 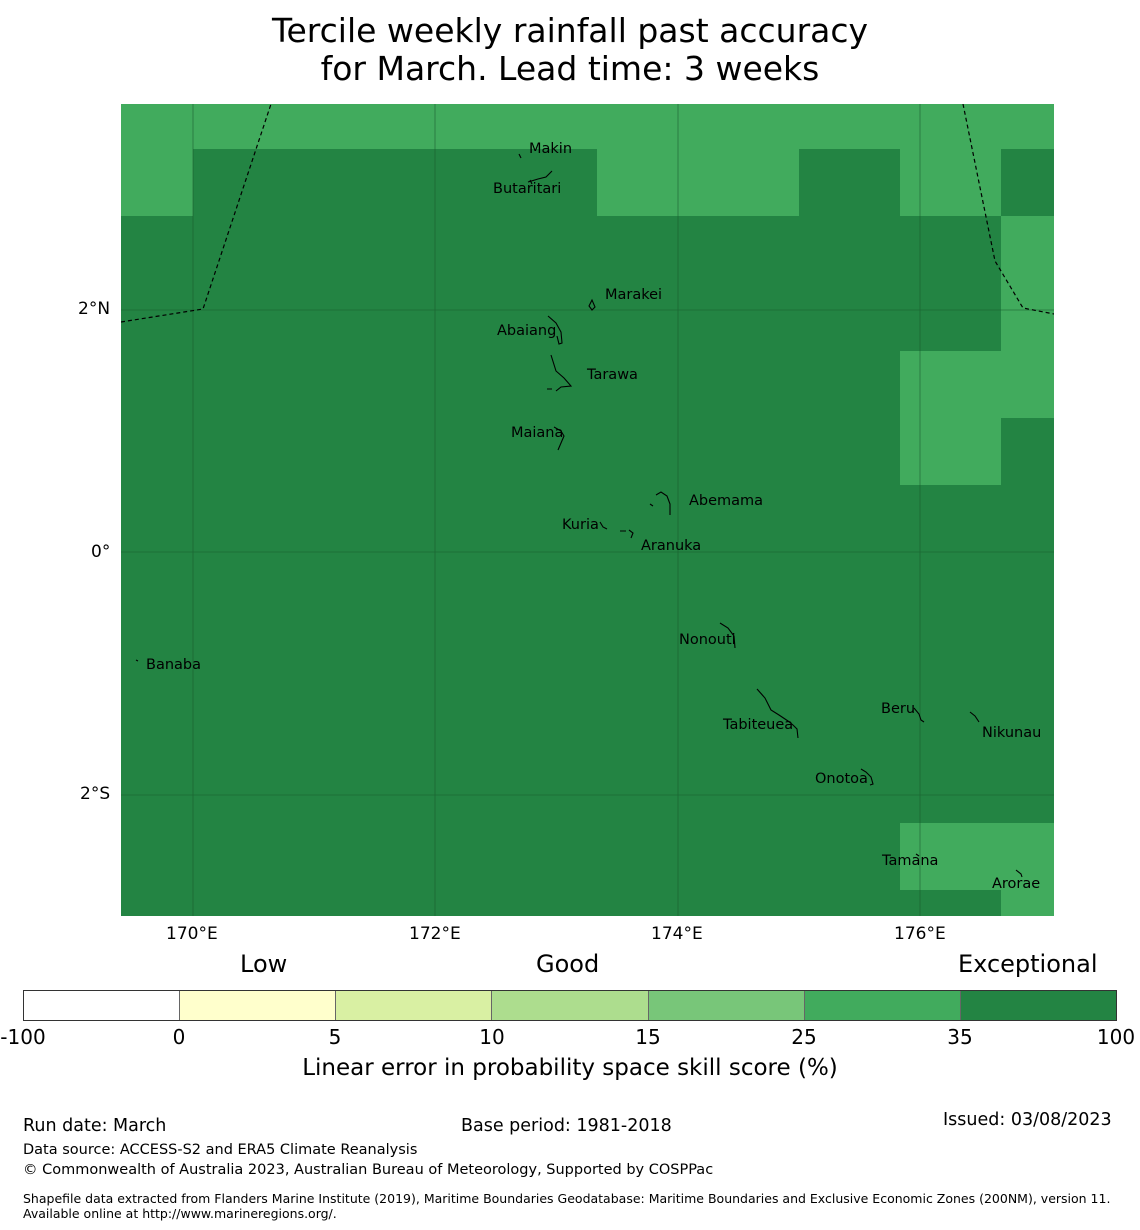 What do you see at coordinates (707, 640) in the screenshot?
I see `island-label-nonouti: Nonouti` at bounding box center [707, 640].